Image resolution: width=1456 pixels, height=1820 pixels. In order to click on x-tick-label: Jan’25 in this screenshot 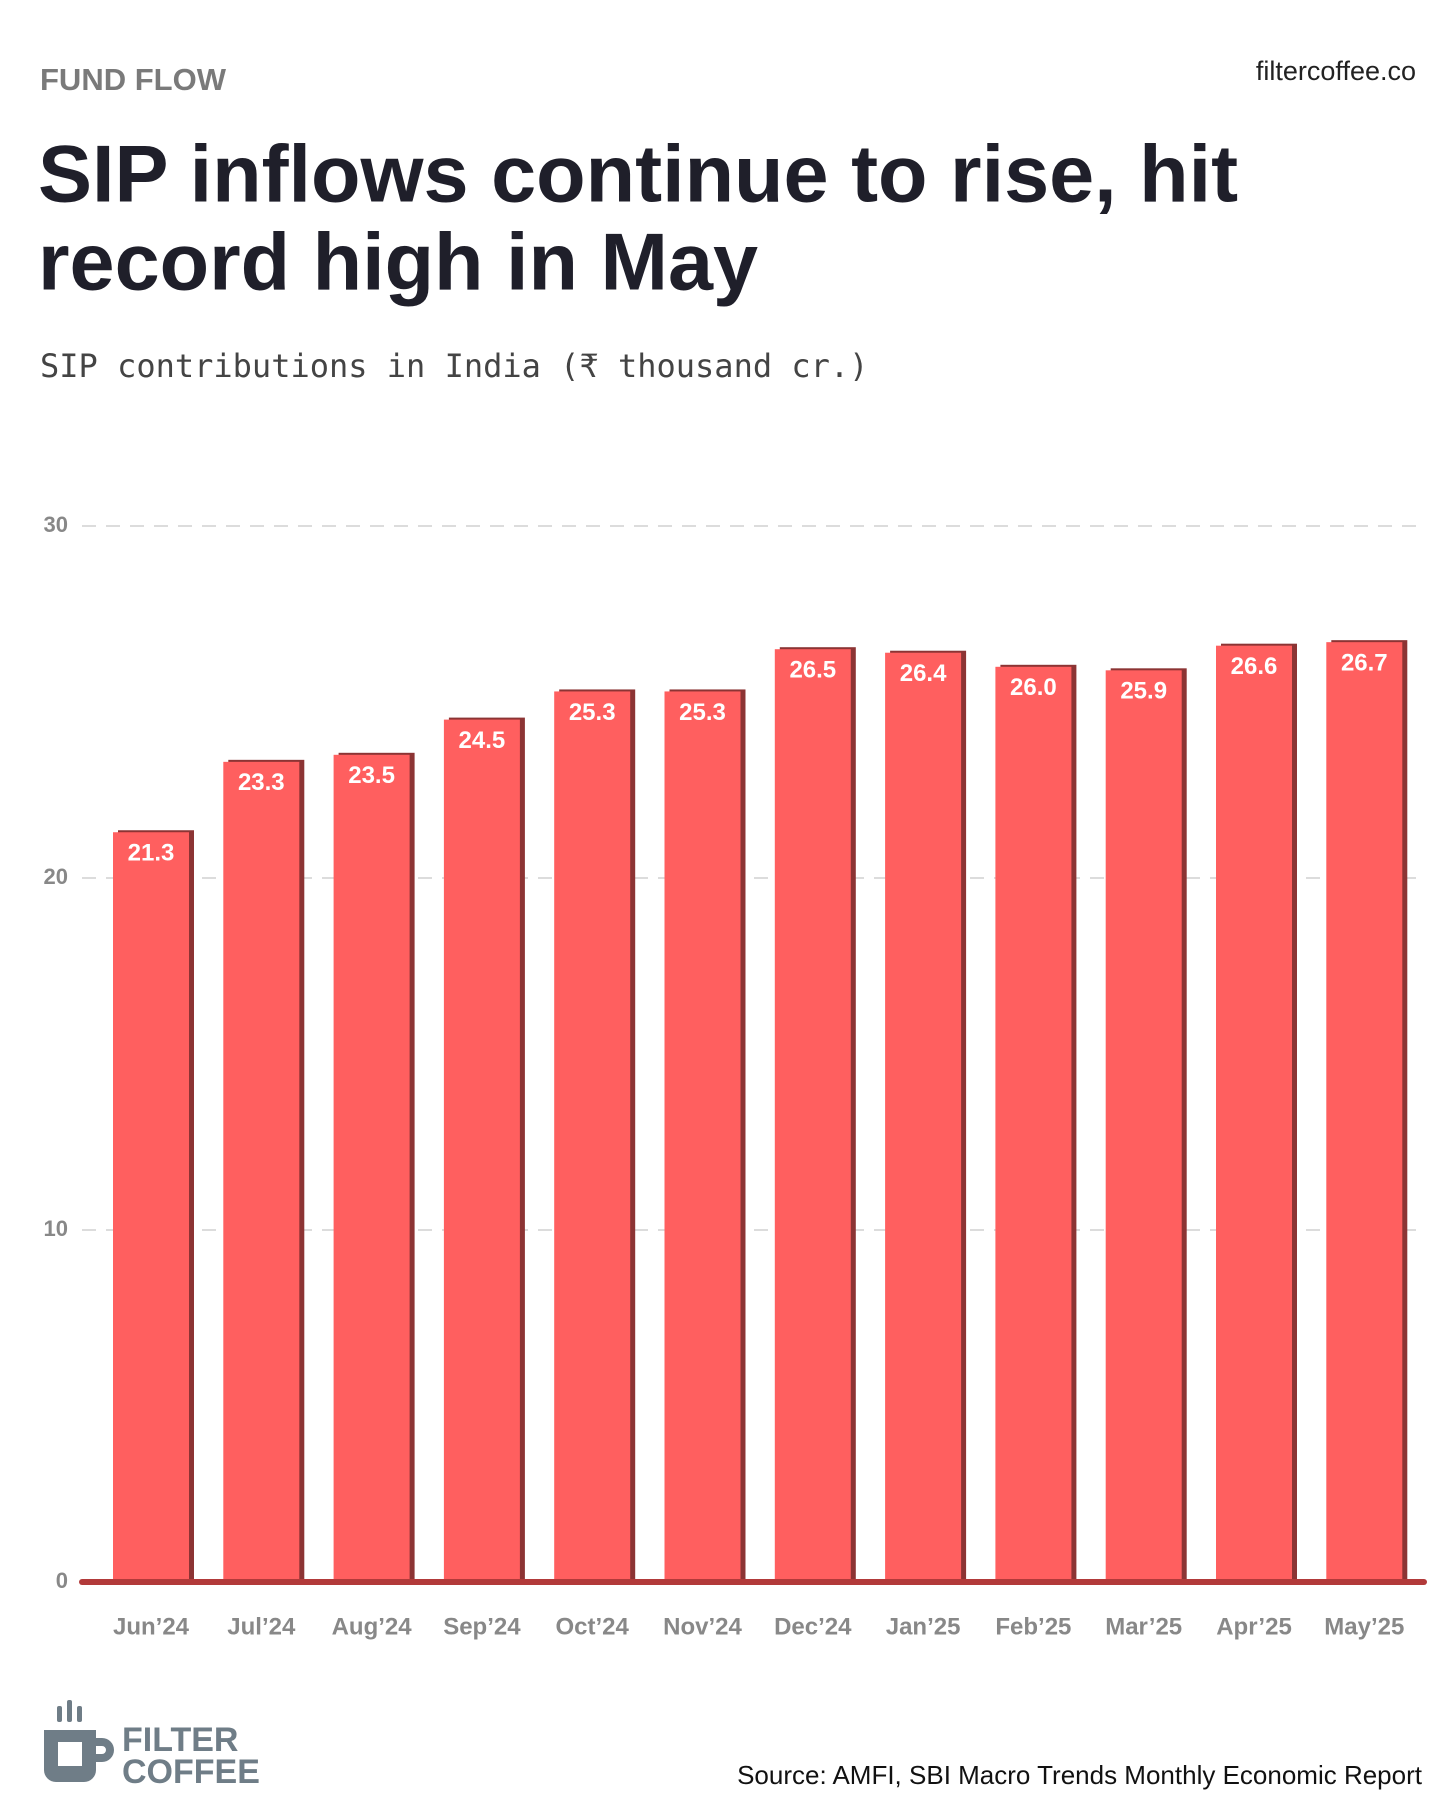, I will do `click(923, 1626)`.